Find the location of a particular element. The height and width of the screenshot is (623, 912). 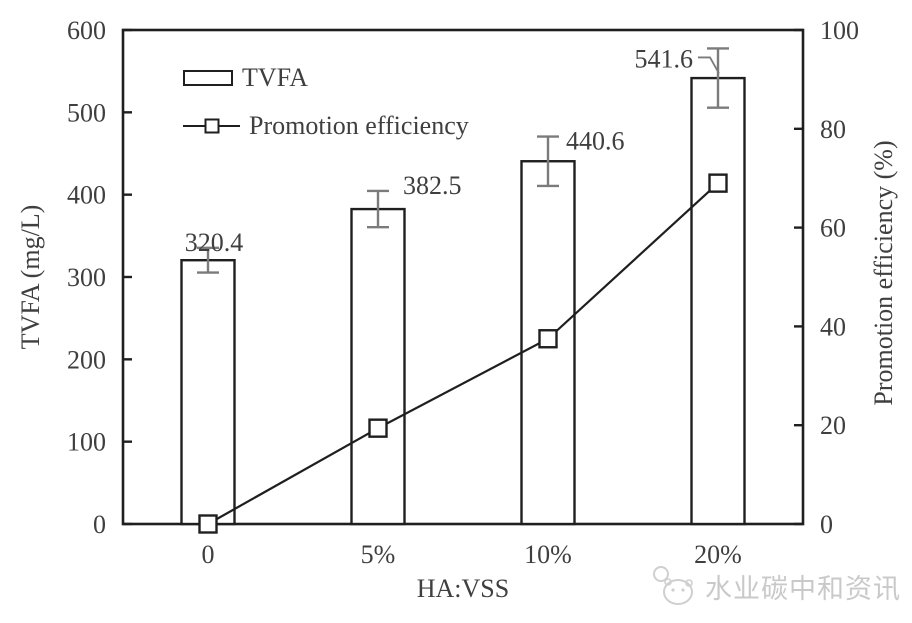

watermark-text: 水业碳中和资讯 is located at coordinates (803, 588).